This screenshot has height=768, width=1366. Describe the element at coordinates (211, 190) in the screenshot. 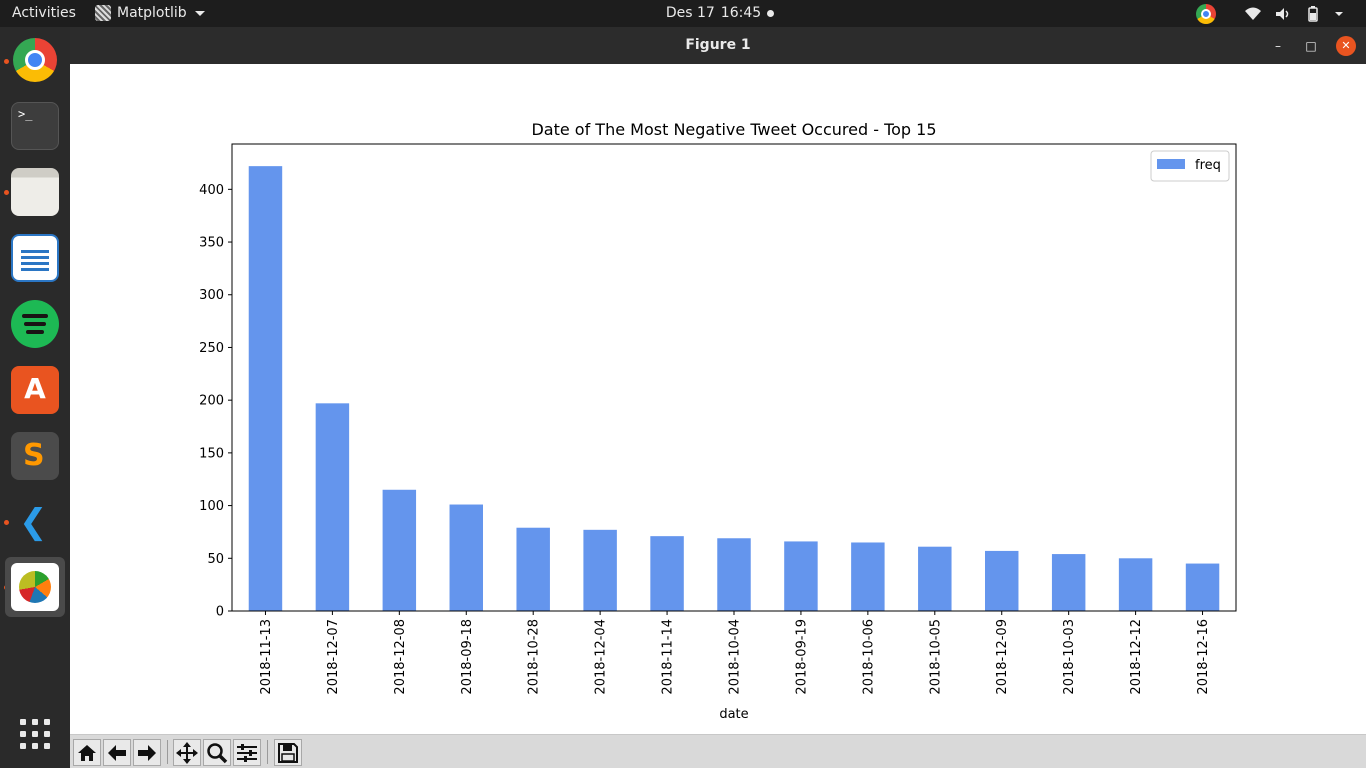

I see `y-tick-label: 400` at that location.